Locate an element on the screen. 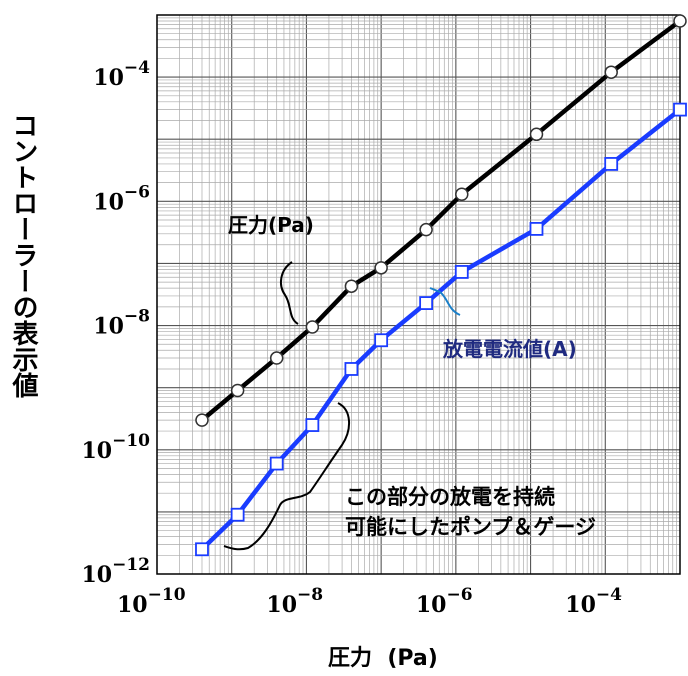 The height and width of the screenshot is (676, 688). annotation-pump-line1: この部分の放電を持続 is located at coordinates (450, 497).